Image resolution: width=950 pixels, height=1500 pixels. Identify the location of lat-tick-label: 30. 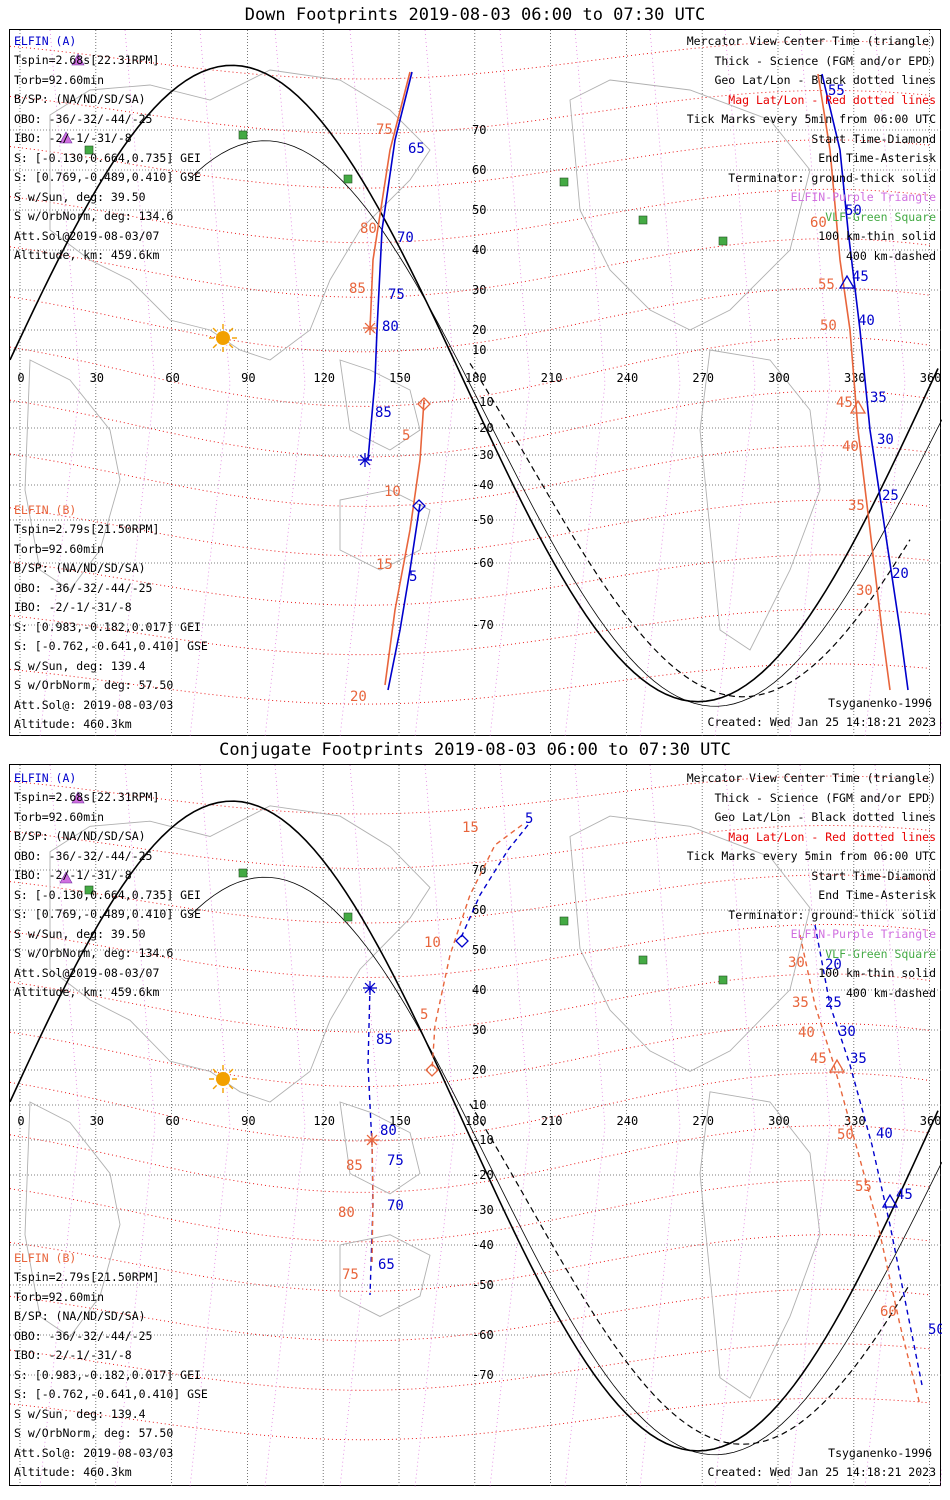
(479, 1030).